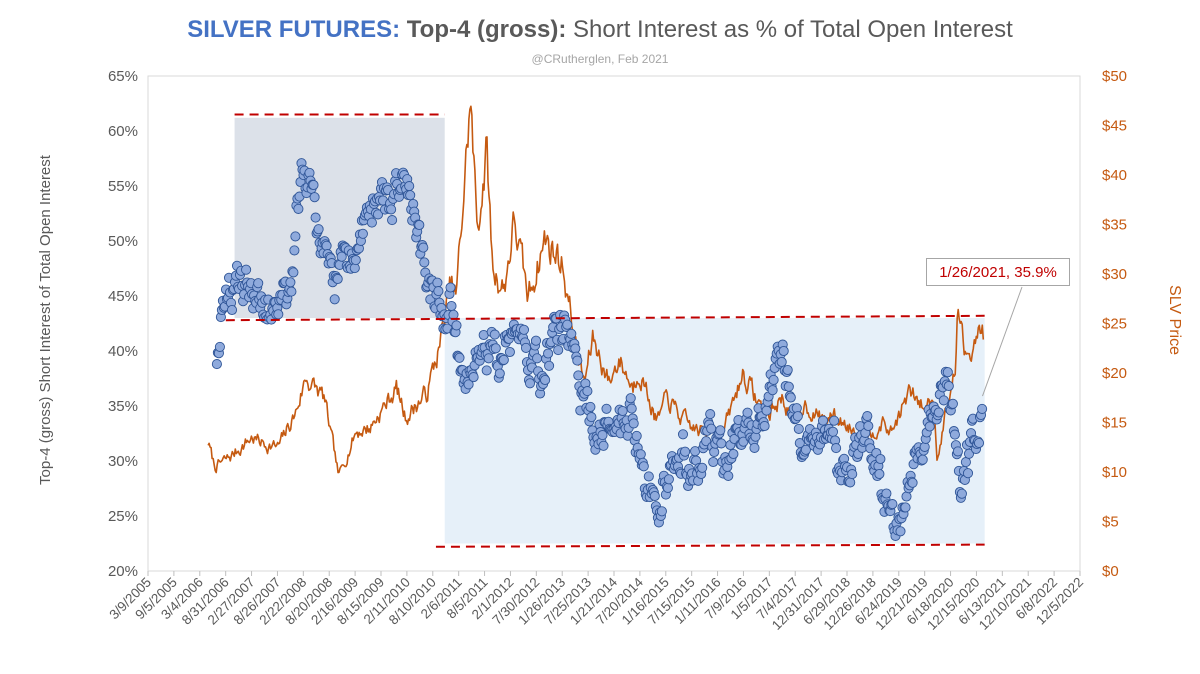  I want to click on y2-tick-label: $25, so click(1114, 324).